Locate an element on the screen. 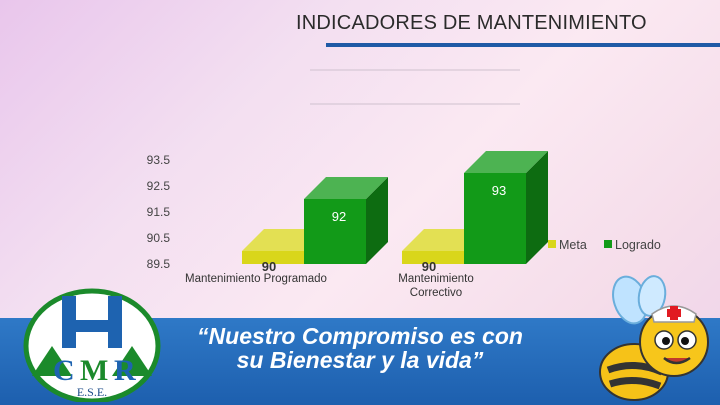 The image size is (720, 405). logo-text: E.S.E. is located at coordinates (92, 392).